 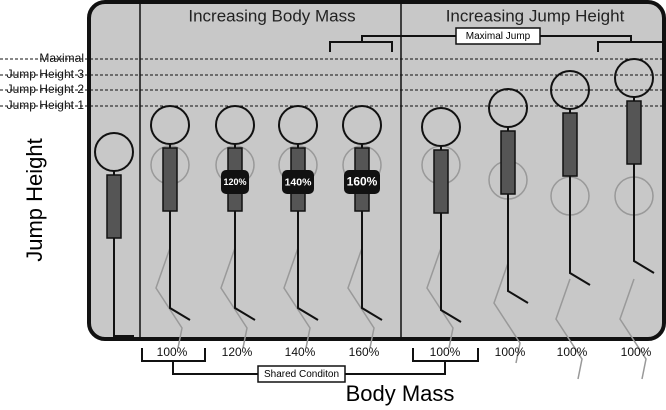 What do you see at coordinates (535, 15) in the screenshot?
I see `section-title: Increasing Jump Height` at bounding box center [535, 15].